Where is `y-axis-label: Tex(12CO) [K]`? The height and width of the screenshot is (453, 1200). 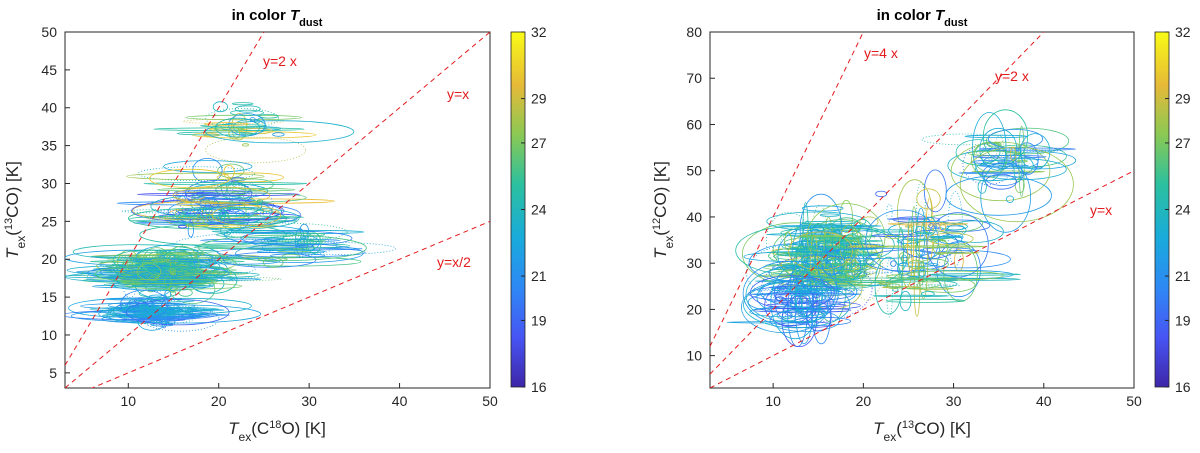
y-axis-label: Tex(12CO) [K] is located at coordinates (663, 210).